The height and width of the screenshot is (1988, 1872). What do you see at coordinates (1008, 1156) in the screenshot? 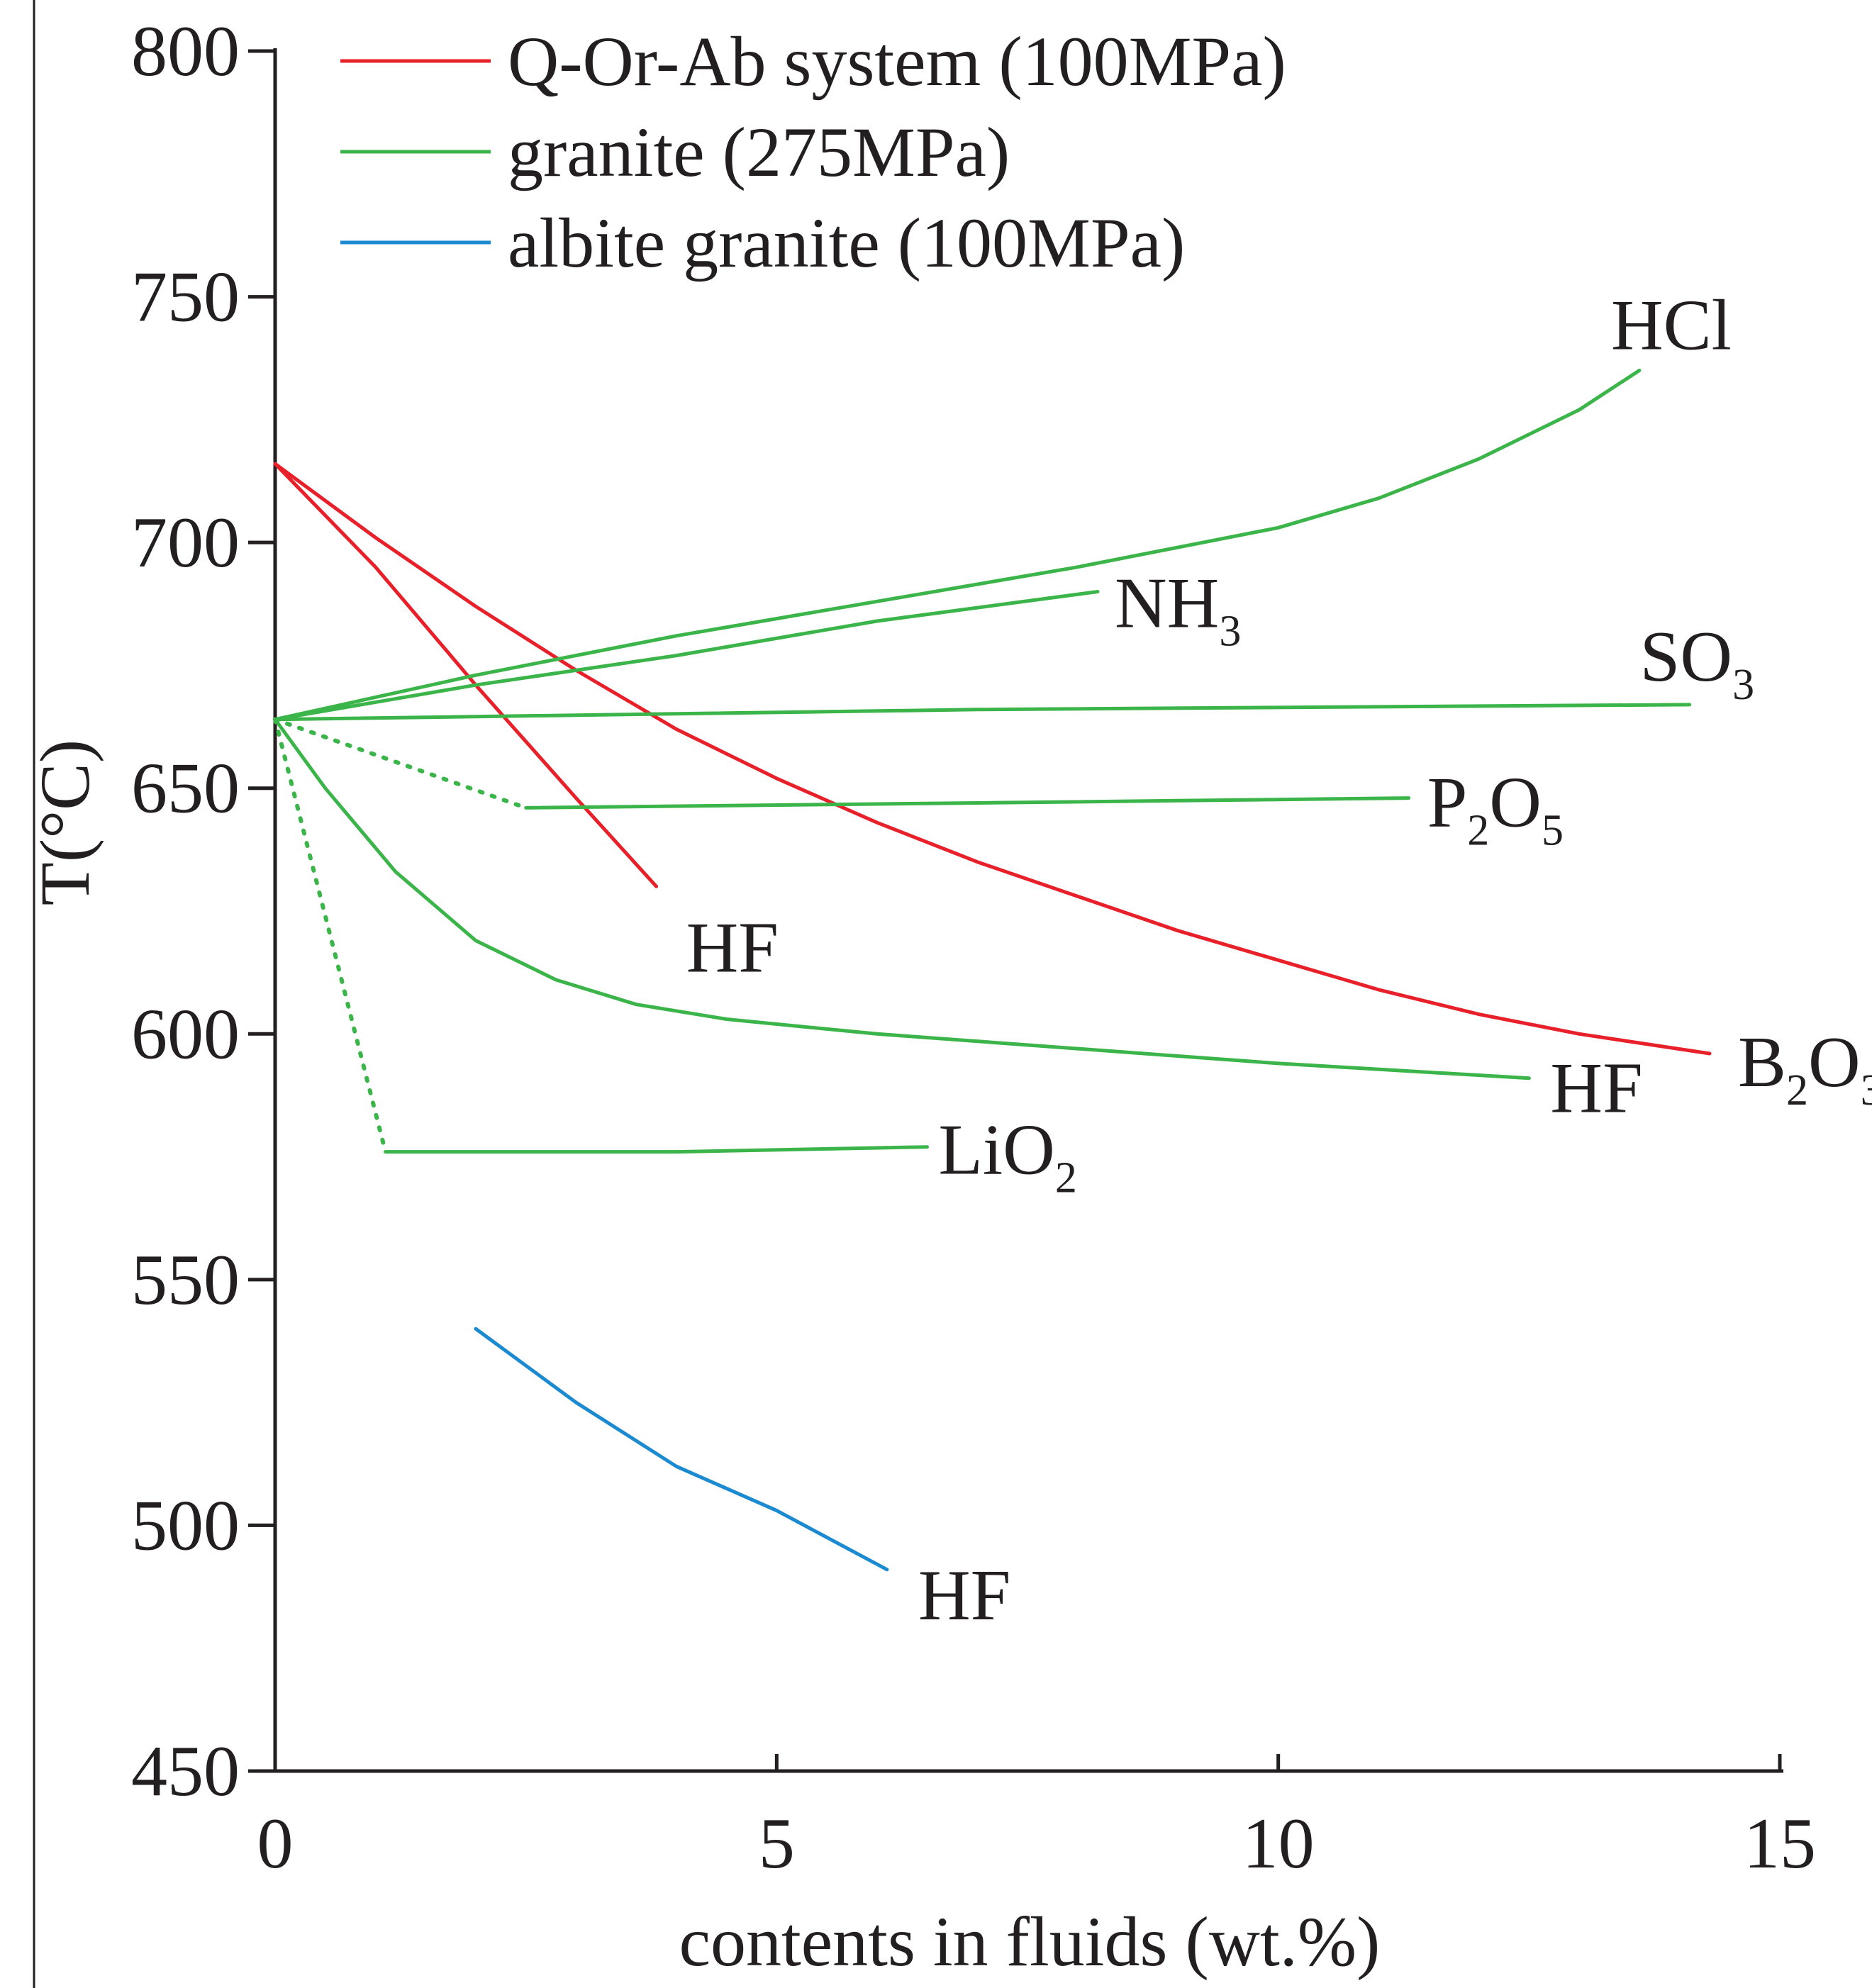
I see `curve-label-granite-275mpa-lio2-7: LiO2` at bounding box center [1008, 1156].